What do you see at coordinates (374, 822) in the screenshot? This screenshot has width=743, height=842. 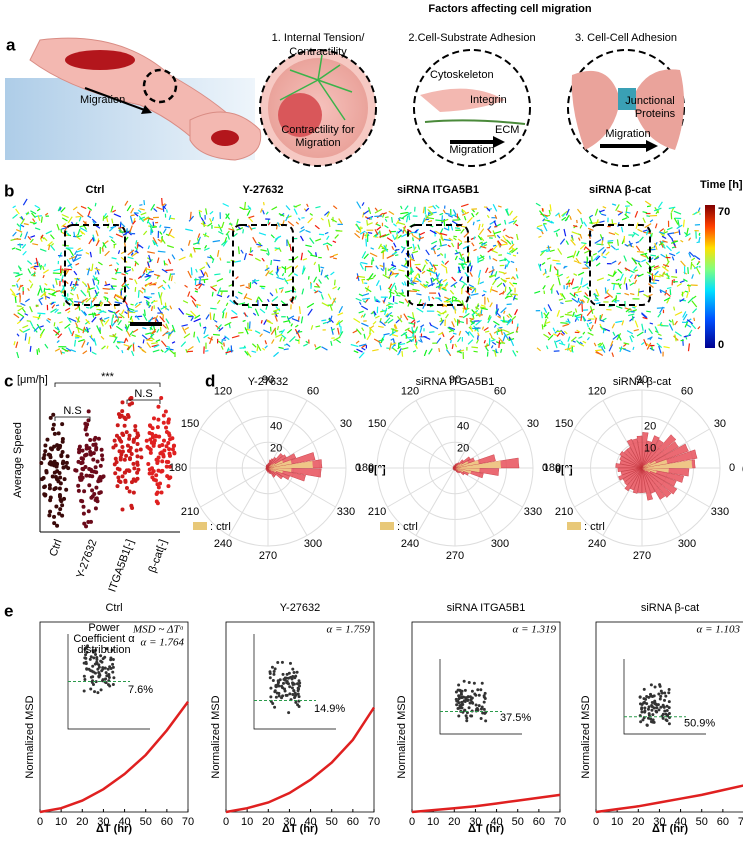 I see `x-tick-label: 70` at bounding box center [374, 822].